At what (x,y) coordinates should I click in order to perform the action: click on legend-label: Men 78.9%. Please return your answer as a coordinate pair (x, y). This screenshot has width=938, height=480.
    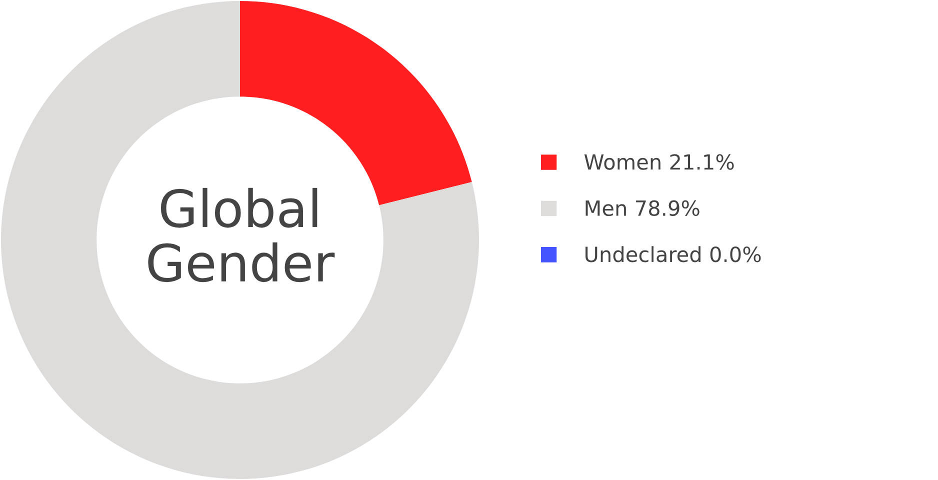
    Looking at the image, I should click on (643, 208).